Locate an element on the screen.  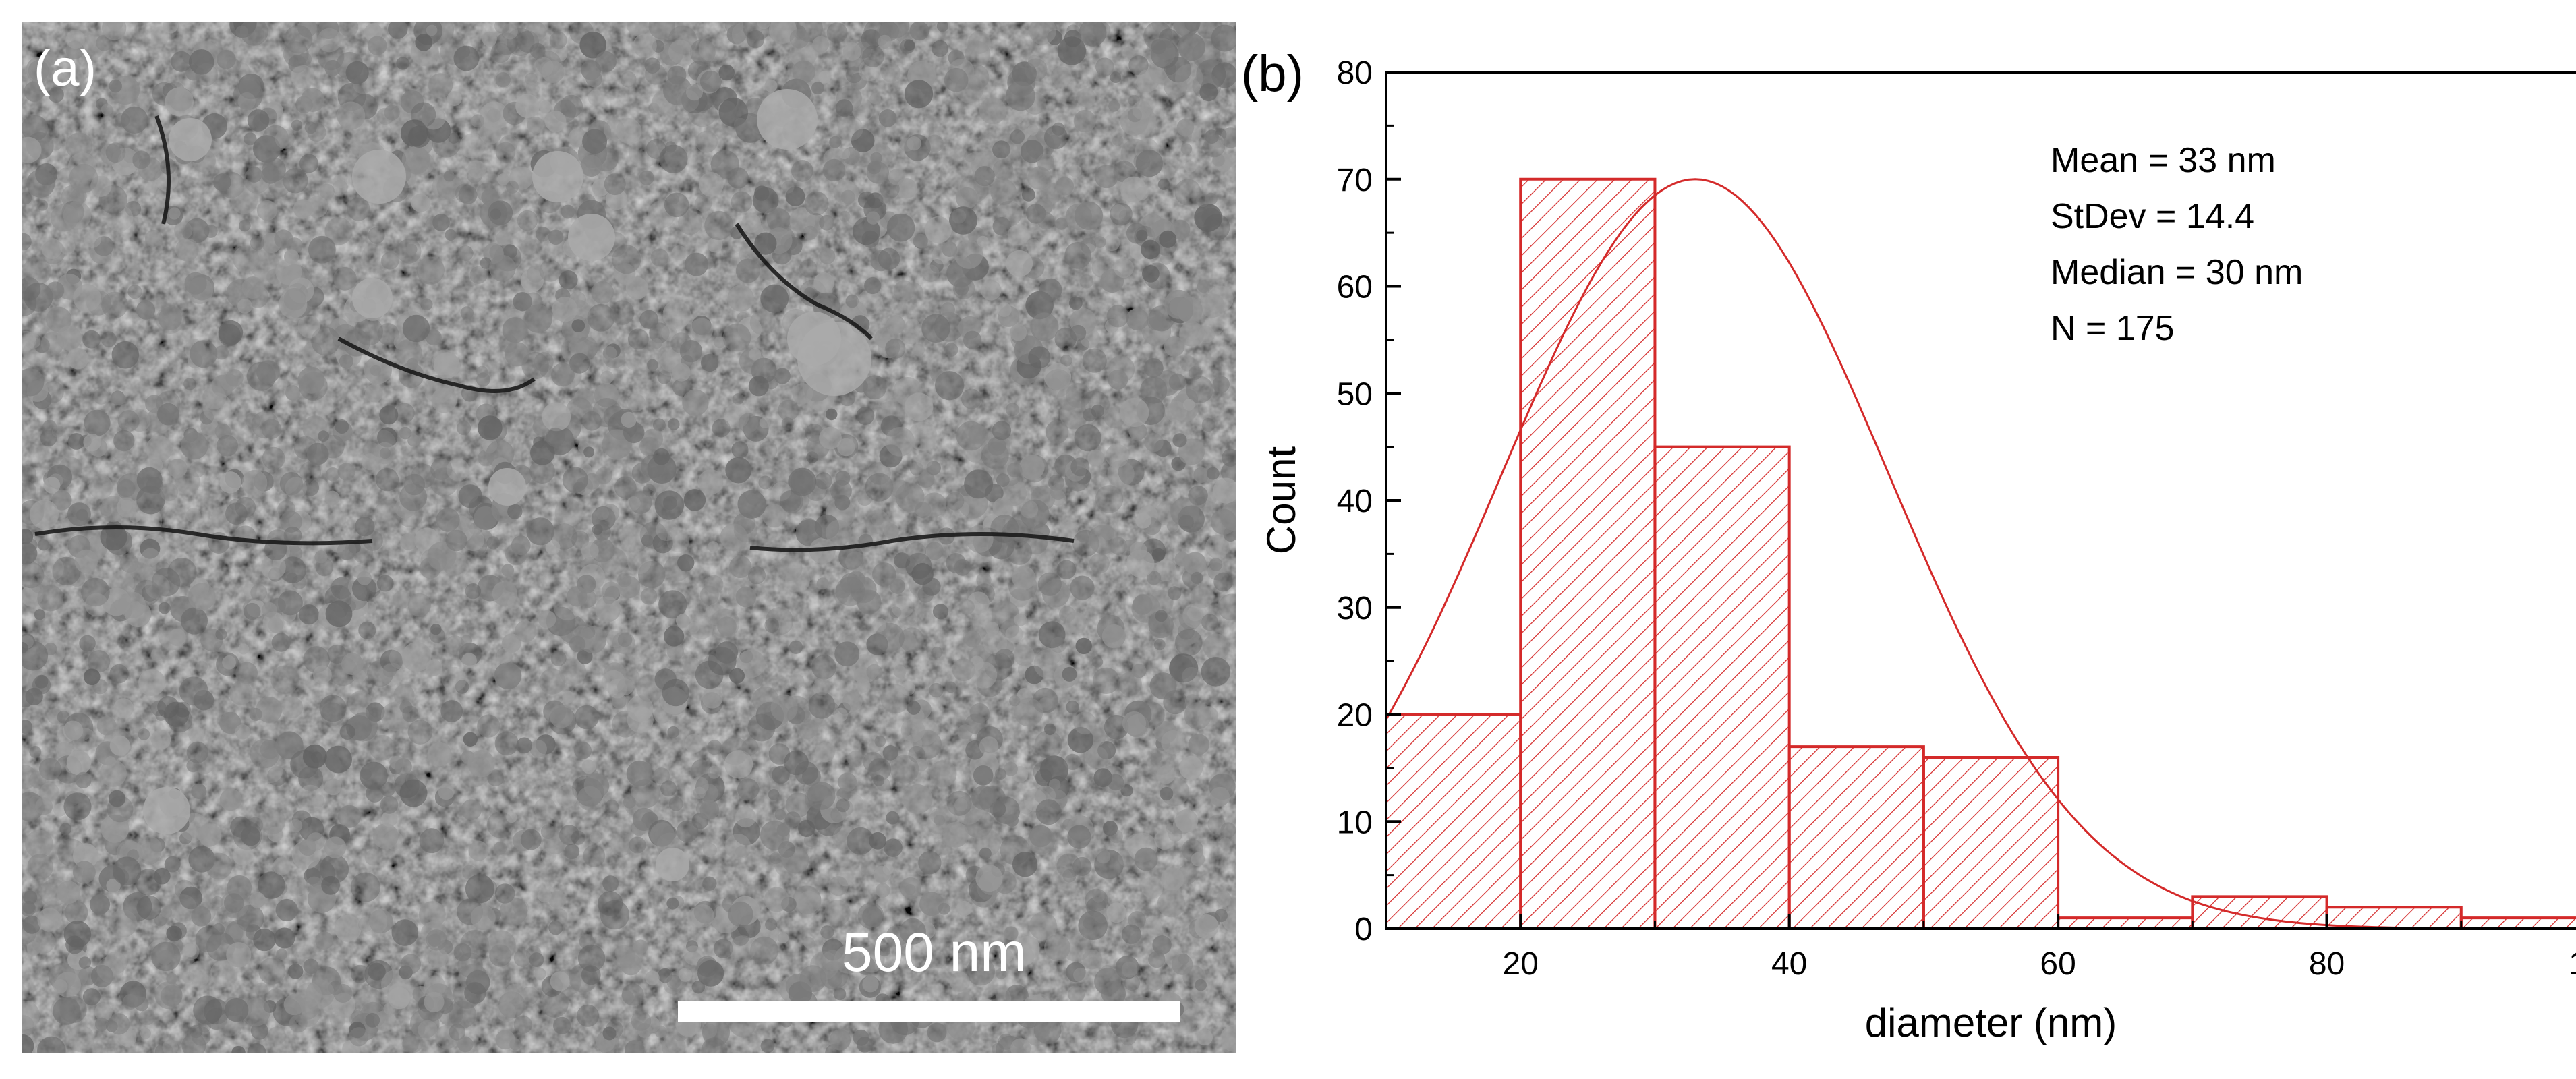
panel-b-label: (b) is located at coordinates (1272, 74).